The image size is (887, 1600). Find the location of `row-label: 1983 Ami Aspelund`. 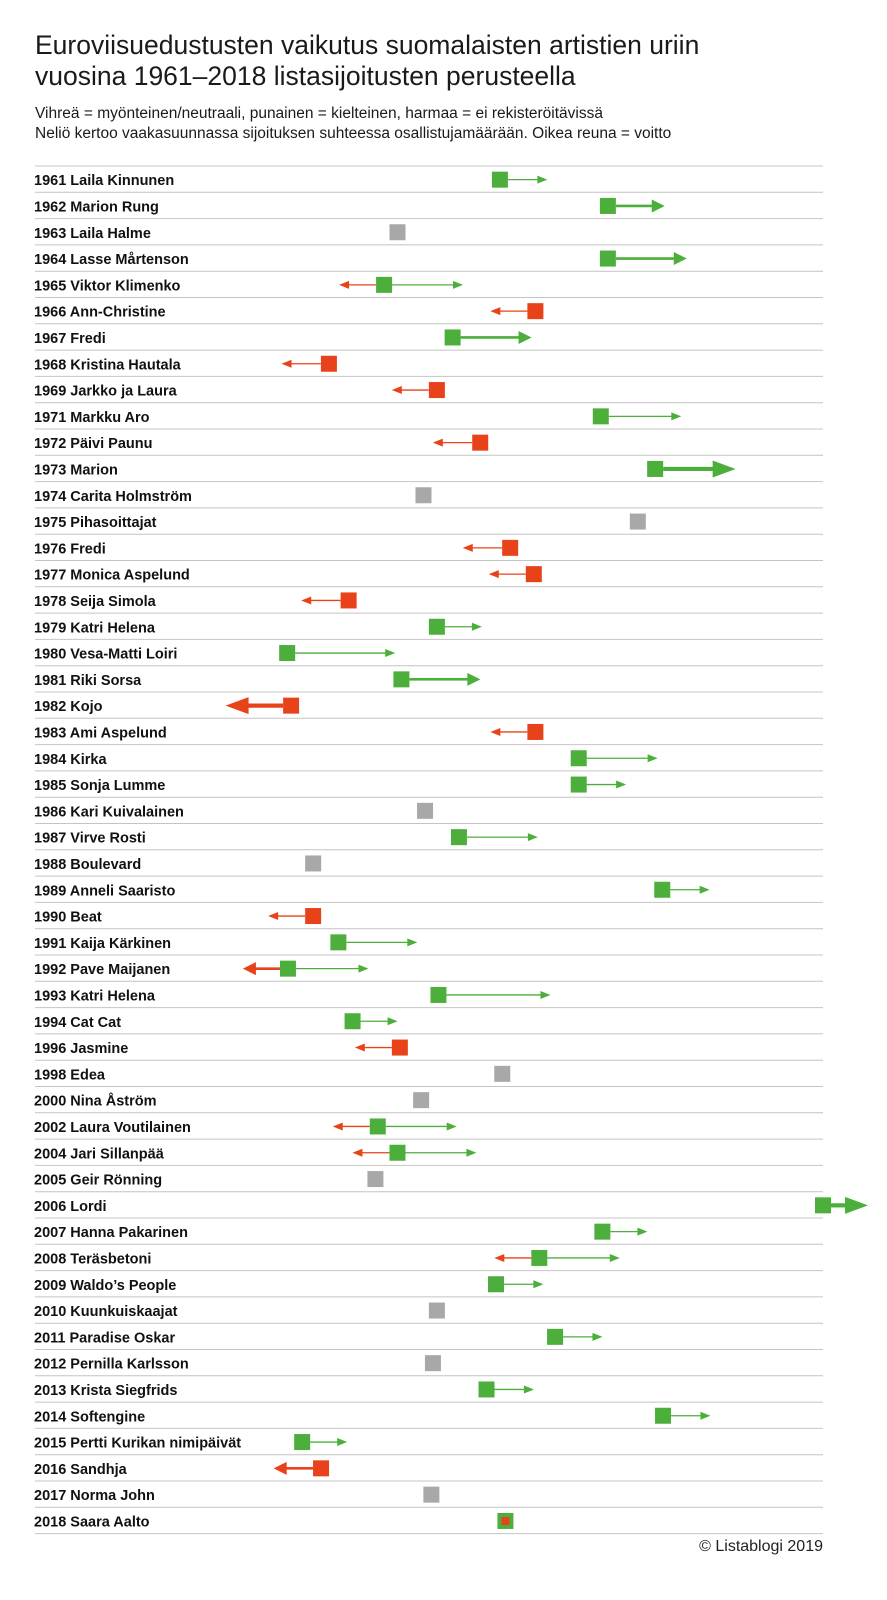

row-label: 1983 Ami Aspelund is located at coordinates (100, 733).